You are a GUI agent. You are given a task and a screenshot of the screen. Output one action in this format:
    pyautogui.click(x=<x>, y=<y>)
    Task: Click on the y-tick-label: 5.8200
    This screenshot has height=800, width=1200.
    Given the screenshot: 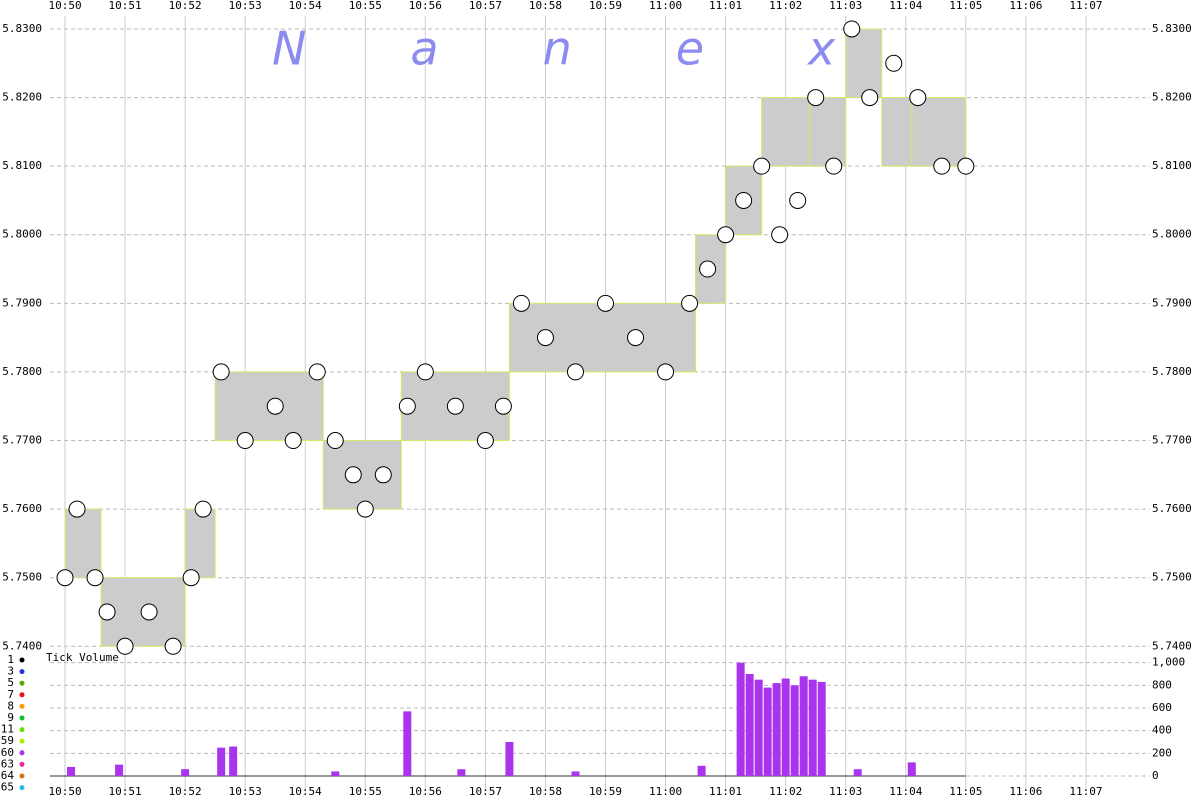 What is the action you would take?
    pyautogui.click(x=22, y=97)
    